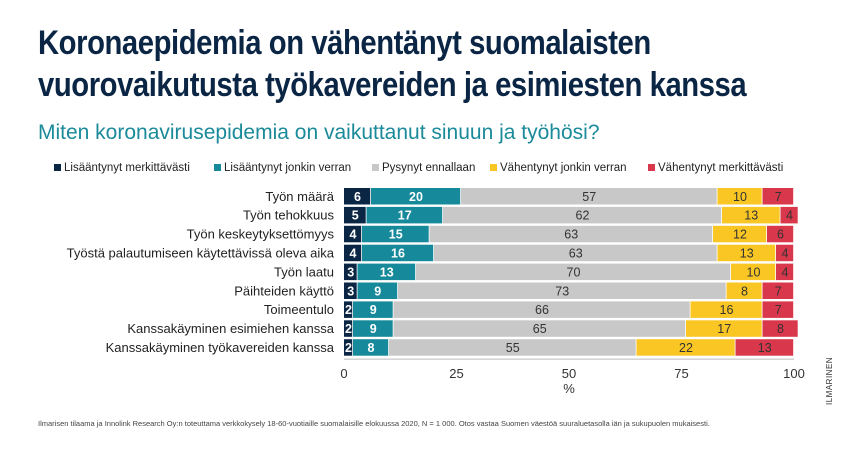 Image resolution: width=850 pixels, height=453 pixels. I want to click on category-label-7: Kanssakäyminen esimiehen kanssa, so click(230, 328).